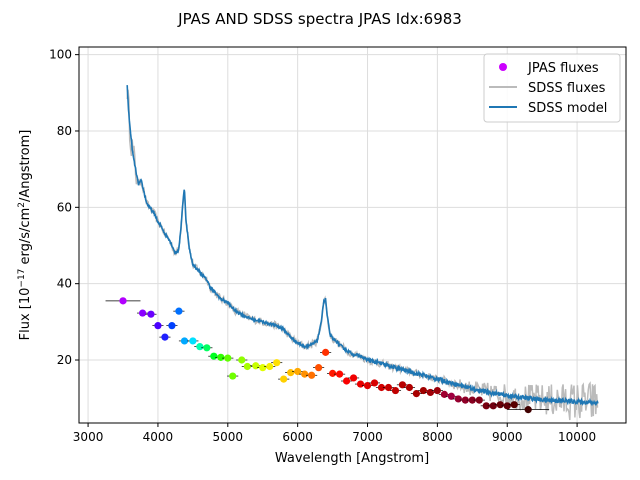 The width and height of the screenshot is (640, 480). I want to click on y-tick-label: 80, so click(64, 131).